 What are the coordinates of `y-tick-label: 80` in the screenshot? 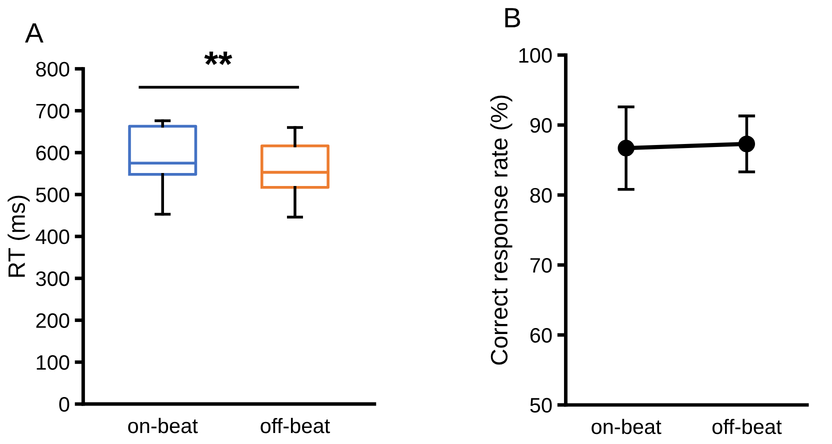 It's located at (541, 195).